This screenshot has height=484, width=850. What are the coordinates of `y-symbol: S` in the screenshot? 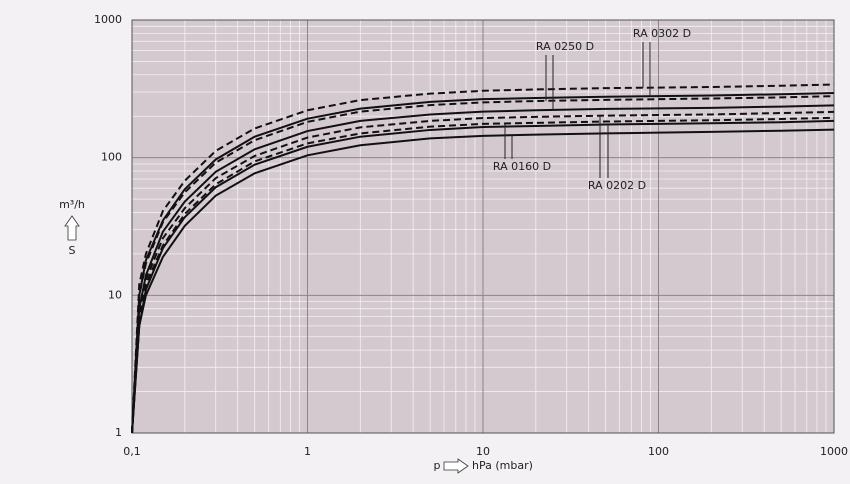 It's located at (72, 250).